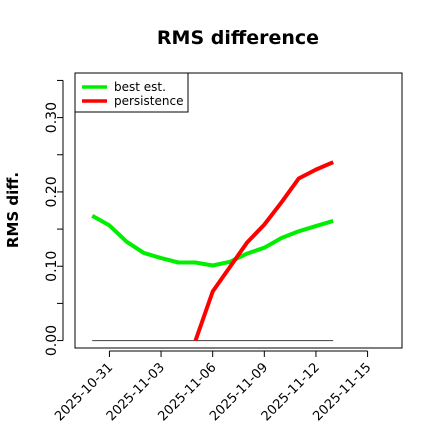 The image size is (440, 440). Describe the element at coordinates (52, 340) in the screenshot. I see `y-tick-label: 0.00` at that location.